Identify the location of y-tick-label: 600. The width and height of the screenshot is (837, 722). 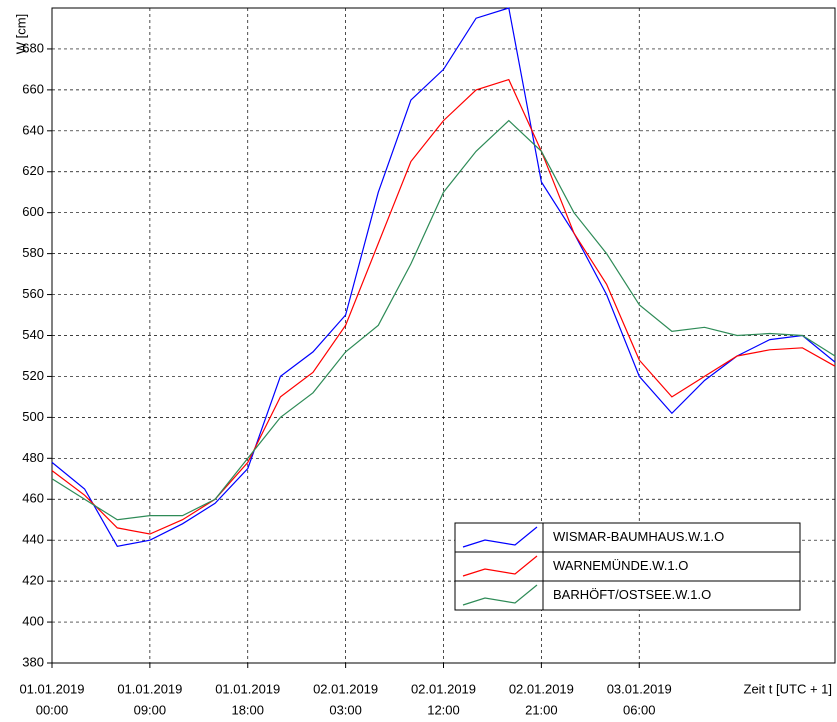
(33, 211).